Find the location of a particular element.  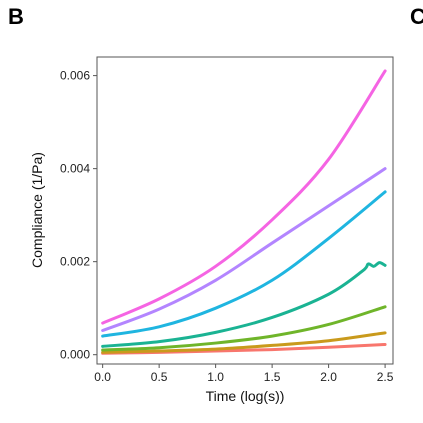

y-tick-label: 0.004 is located at coordinates (75, 169).